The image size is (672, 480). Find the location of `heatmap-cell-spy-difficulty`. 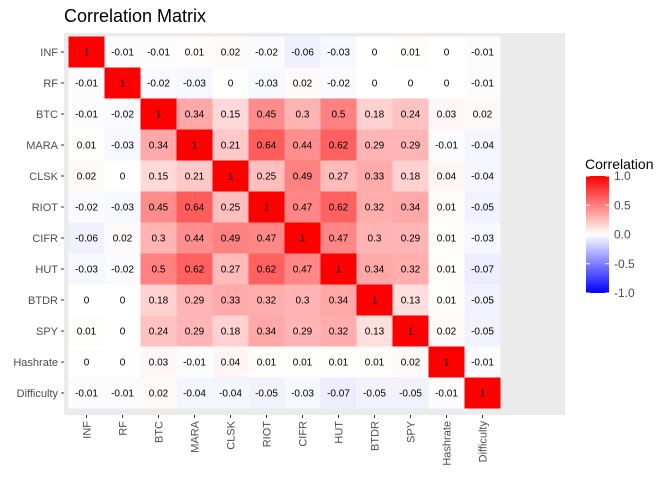

heatmap-cell-spy-difficulty is located at coordinates (482, 331).